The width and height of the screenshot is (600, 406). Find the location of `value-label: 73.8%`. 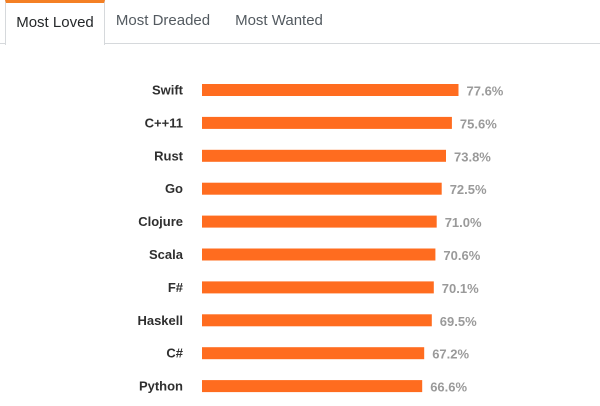

value-label: 73.8% is located at coordinates (472, 156).